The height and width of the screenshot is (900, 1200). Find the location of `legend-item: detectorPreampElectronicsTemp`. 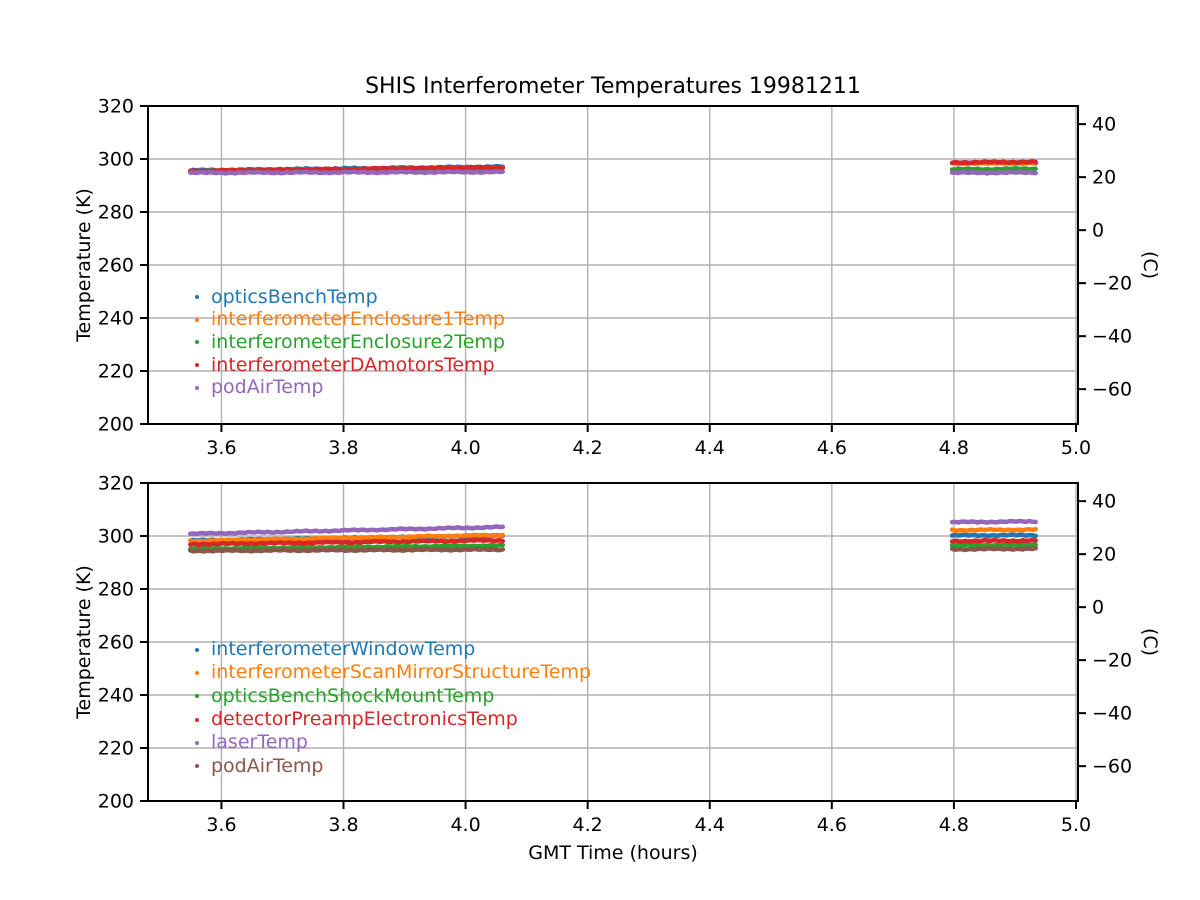

legend-item: detectorPreampElectronicsTemp is located at coordinates (390, 719).